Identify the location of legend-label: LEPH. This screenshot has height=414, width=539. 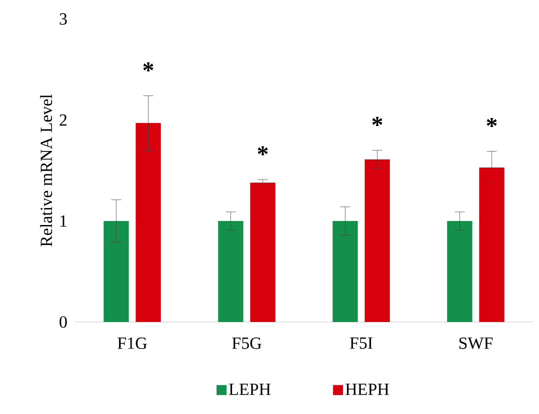
(250, 389).